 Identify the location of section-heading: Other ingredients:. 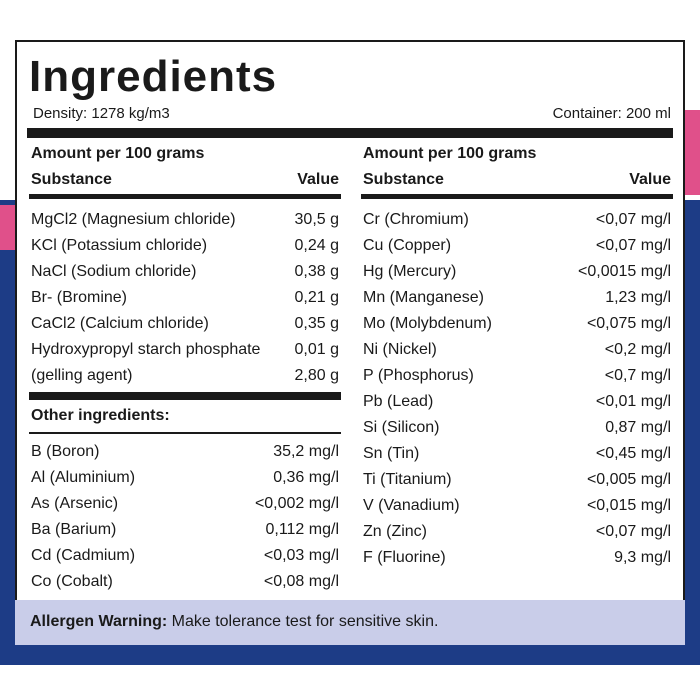
(100, 415).